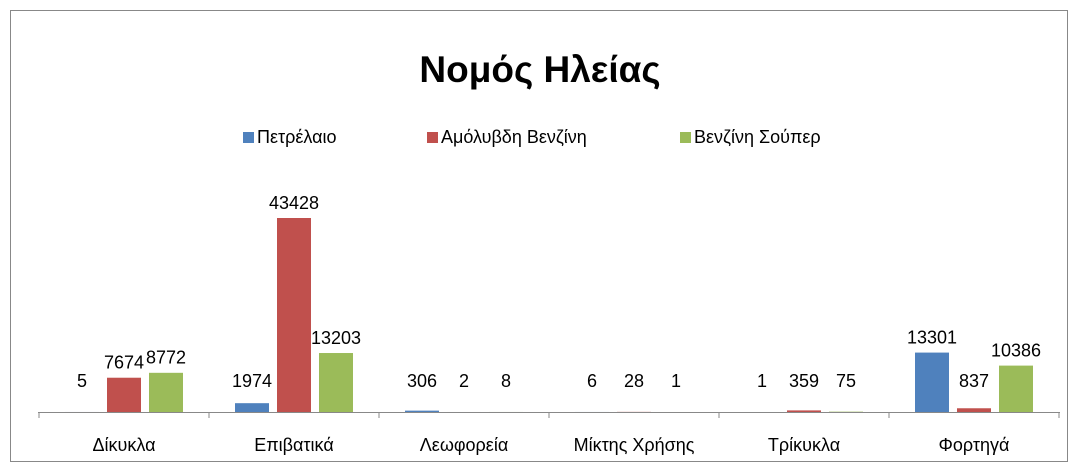 The height and width of the screenshot is (472, 1078). What do you see at coordinates (974, 381) in the screenshot?
I see `data-label: 837` at bounding box center [974, 381].